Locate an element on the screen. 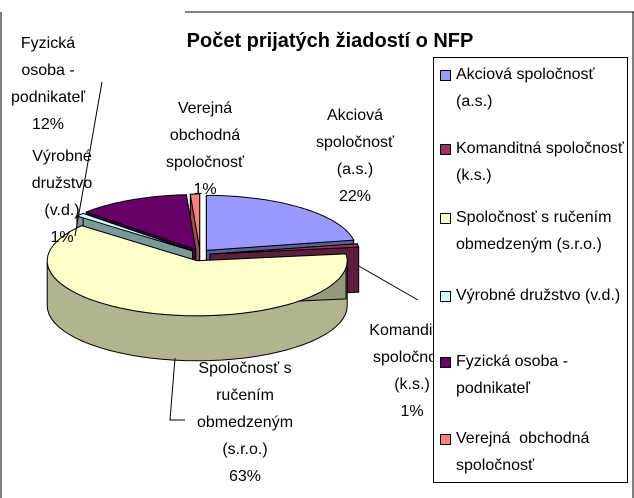  legend-entry: Fyzická osoba - podnikateľ is located at coordinates (532, 375).